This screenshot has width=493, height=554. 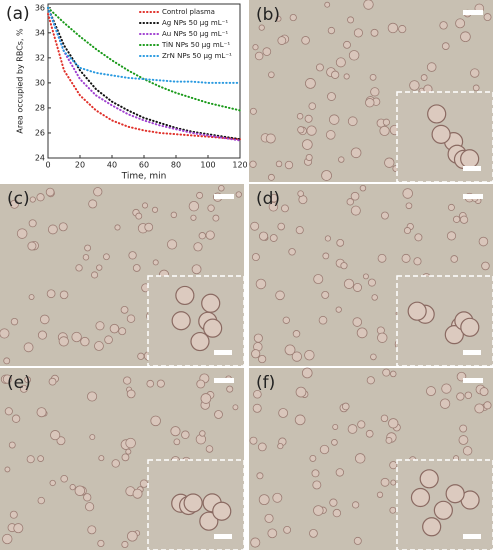 What do you see at coordinates (268, 199) in the screenshot?
I see `panel-label: (d)` at bounding box center [268, 199].